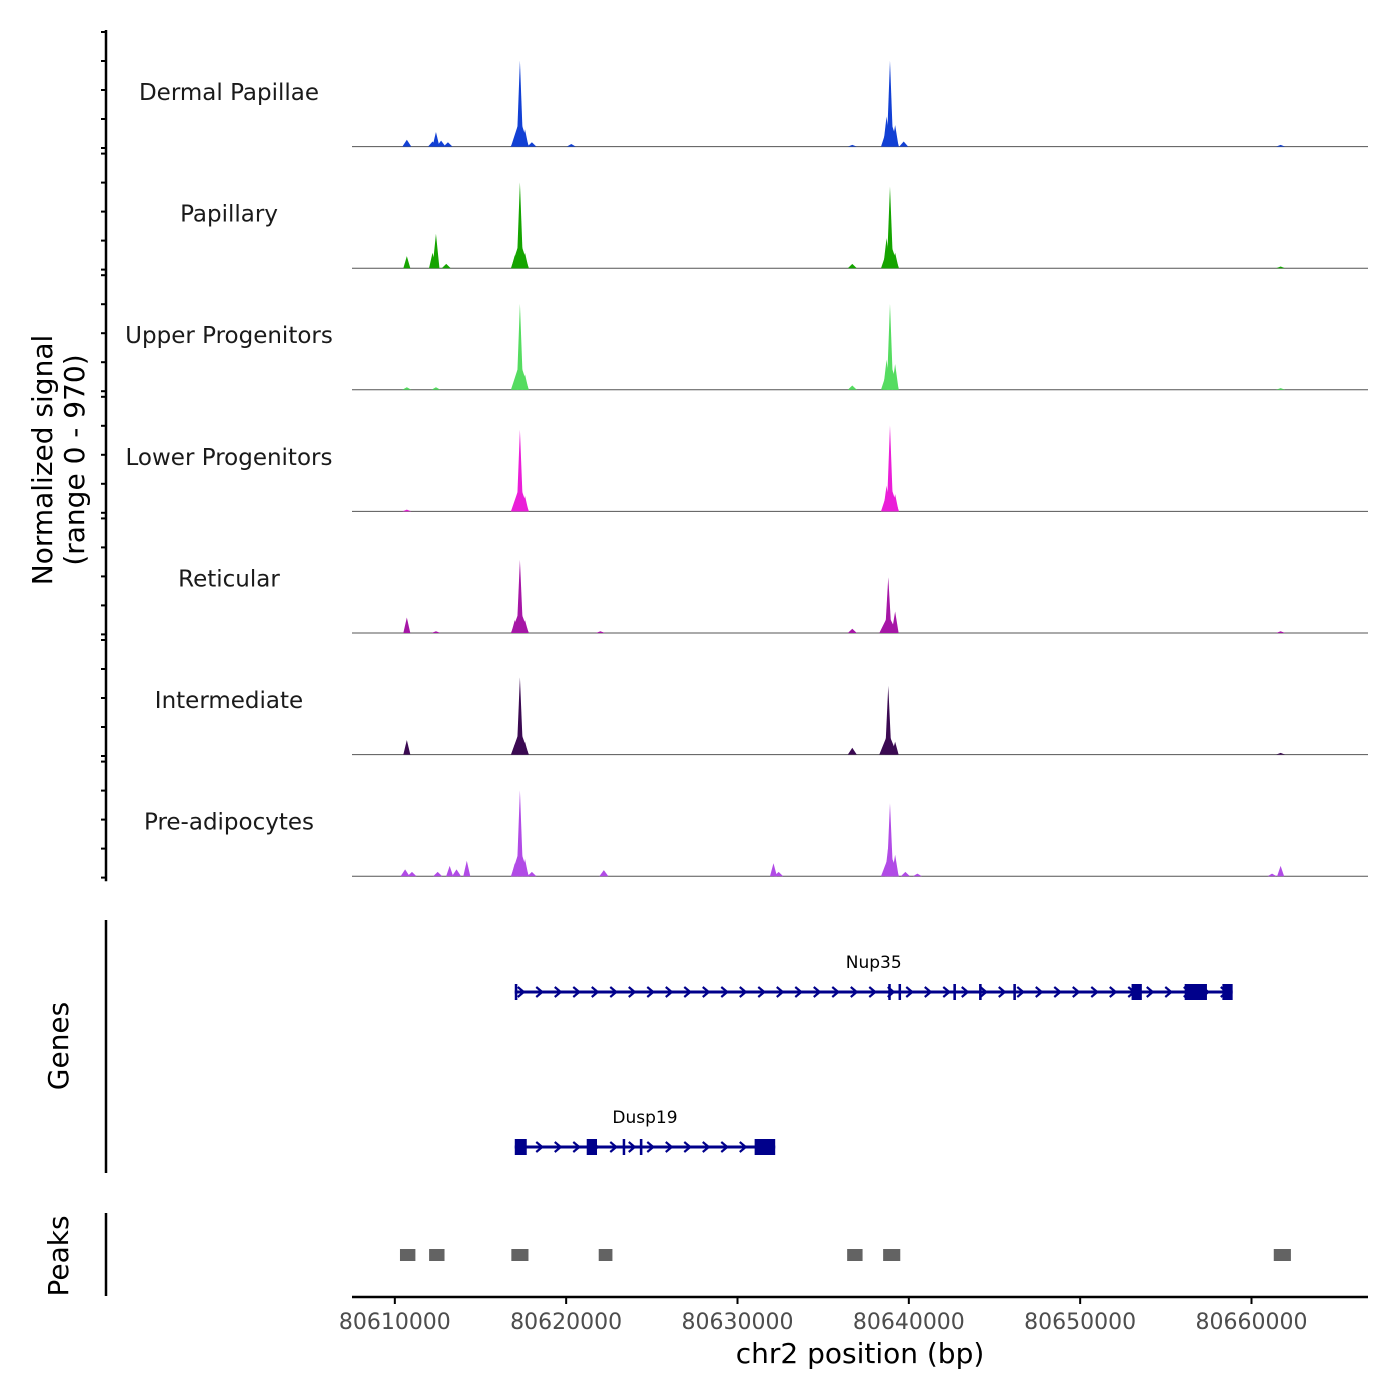 The image size is (1400, 1400). Describe the element at coordinates (874, 963) in the screenshot. I see `gene-label: Nup35` at that location.